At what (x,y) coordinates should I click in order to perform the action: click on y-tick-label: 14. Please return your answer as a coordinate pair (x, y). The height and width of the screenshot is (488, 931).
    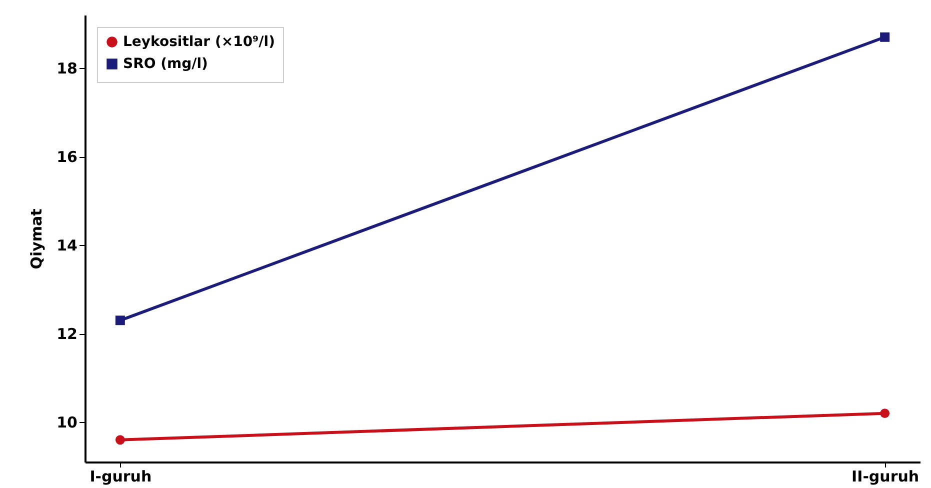
    Looking at the image, I should click on (67, 245).